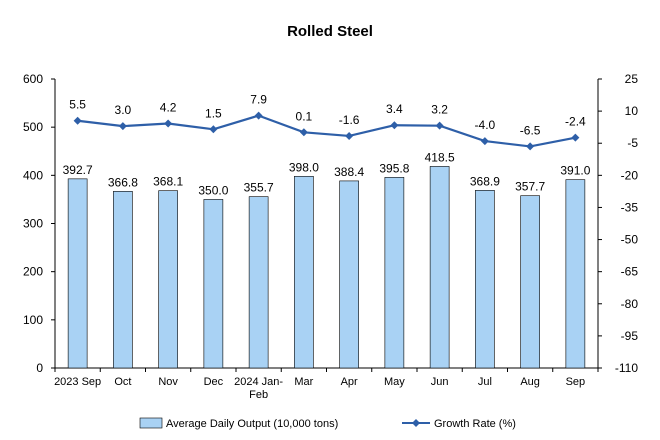  I want to click on bar-data-label: 368.1, so click(168, 182).